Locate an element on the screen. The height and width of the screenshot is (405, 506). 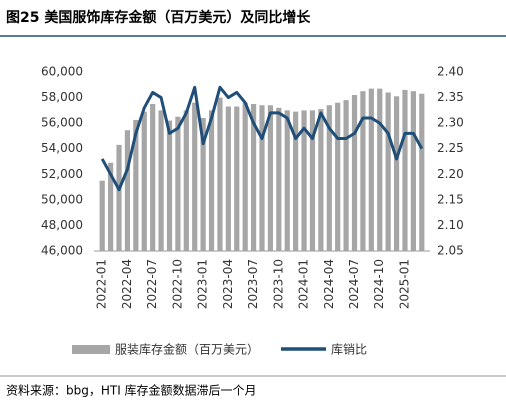
x-tick-label: 2023-01 is located at coordinates (203, 284).